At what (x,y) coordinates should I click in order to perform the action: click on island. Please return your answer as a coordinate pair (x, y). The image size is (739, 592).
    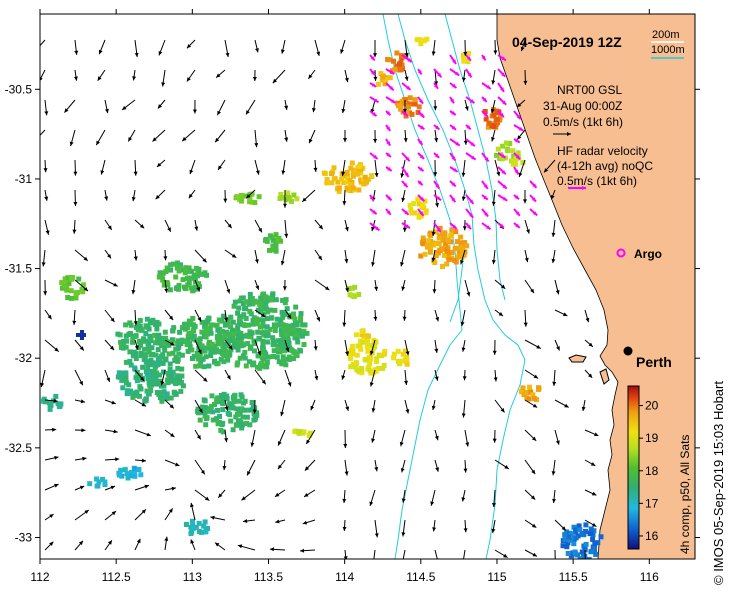
    Looking at the image, I should click on (577, 358).